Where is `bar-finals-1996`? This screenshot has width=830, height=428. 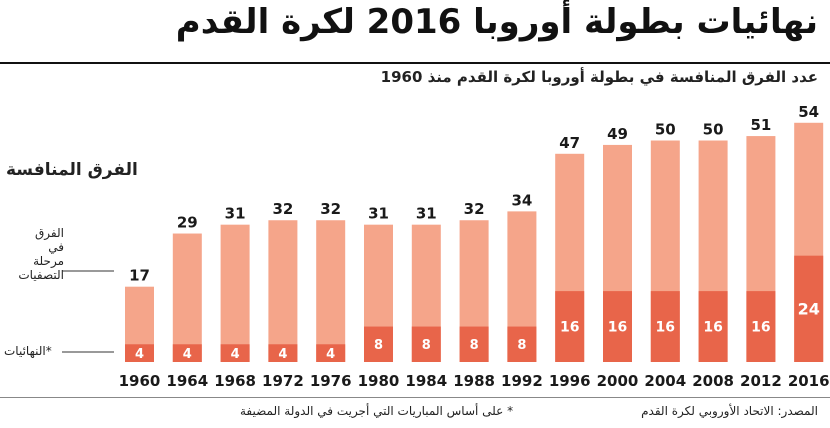 bar-finals-1996 is located at coordinates (570, 326).